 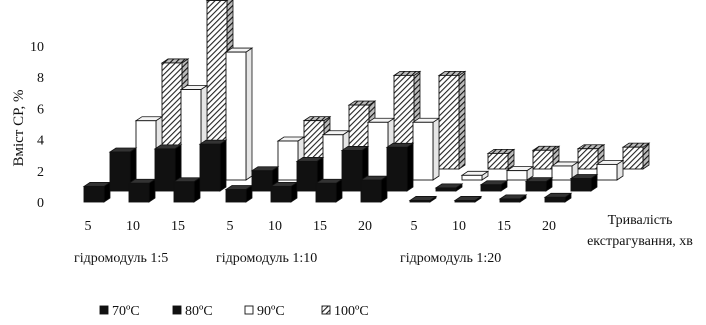 I want to click on y-tick-label: 2, so click(x=40, y=172).